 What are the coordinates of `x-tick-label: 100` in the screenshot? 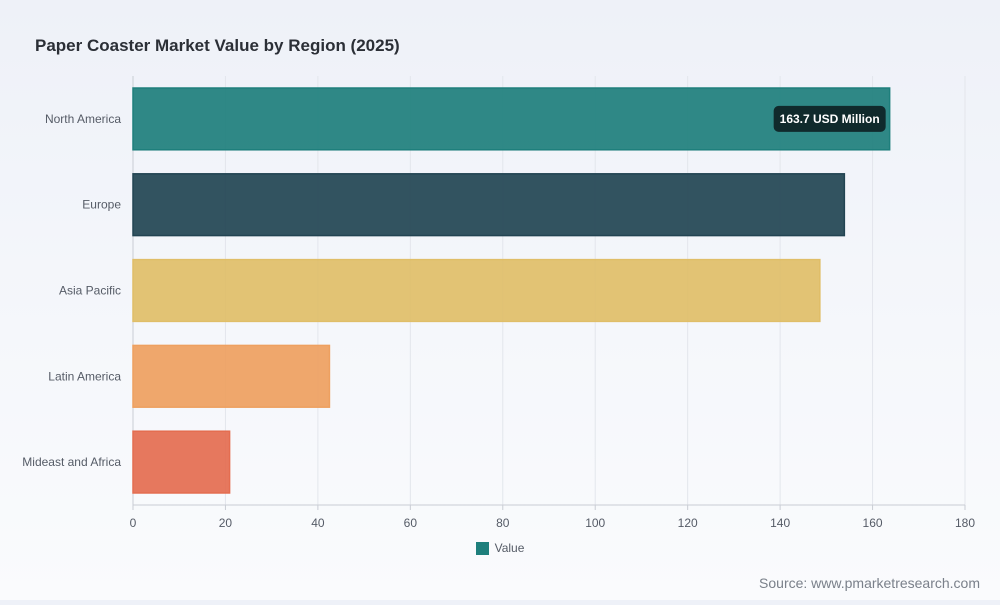 It's located at (595, 523).